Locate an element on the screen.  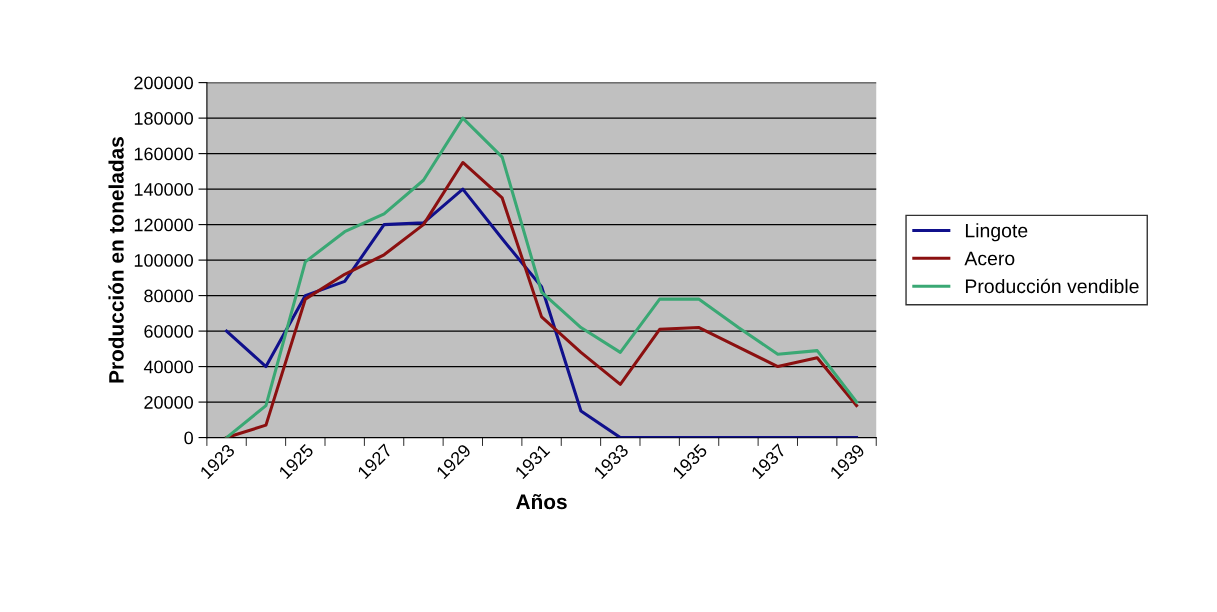
y-tick-label: 100000 is located at coordinates (163, 260).